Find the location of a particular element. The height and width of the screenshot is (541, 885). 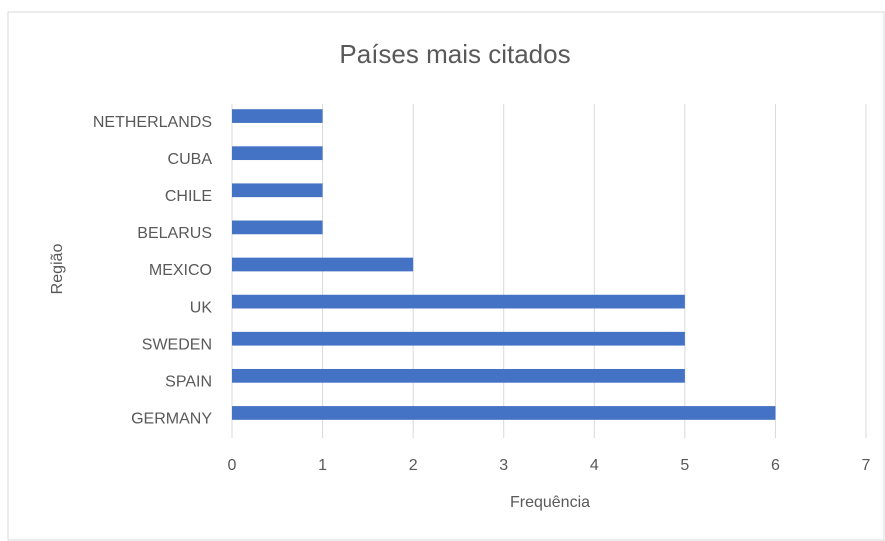

y-tick-label: MEXICO is located at coordinates (180, 270).